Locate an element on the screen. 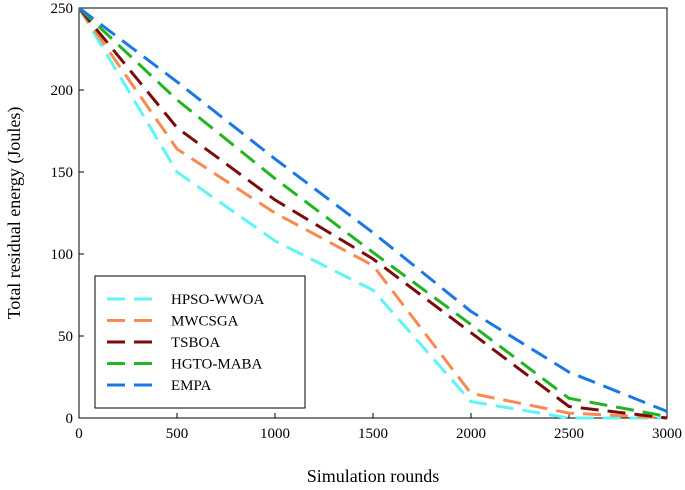 The height and width of the screenshot is (490, 685). x-tick-label: 2500 is located at coordinates (569, 434).